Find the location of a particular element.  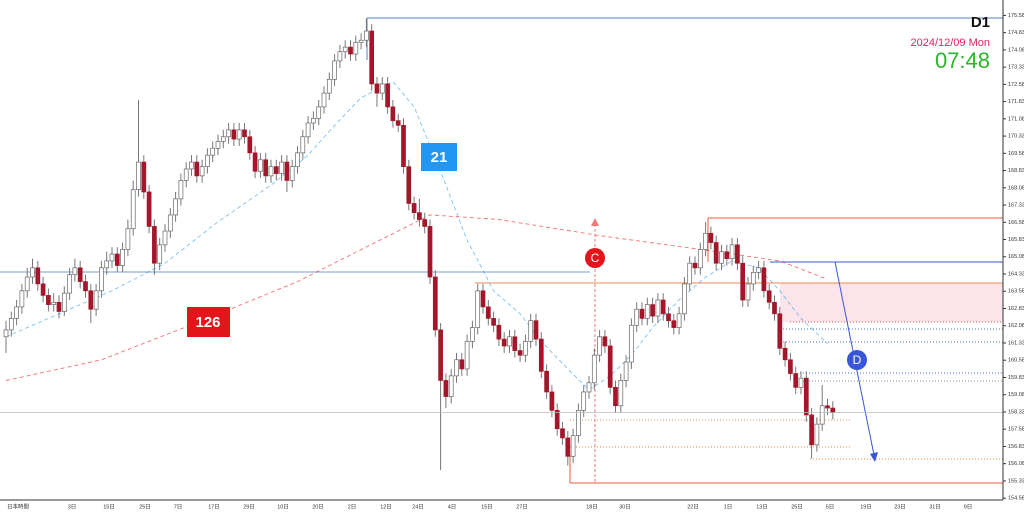

y-tick-label: 162.080 is located at coordinates (1016, 326).